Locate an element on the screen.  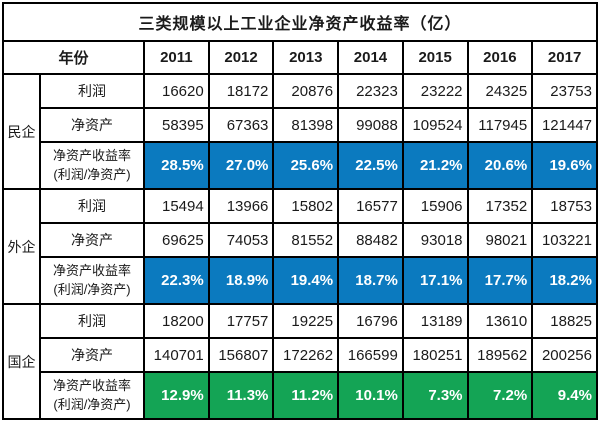
profit-value: 17757 is located at coordinates (241, 321).